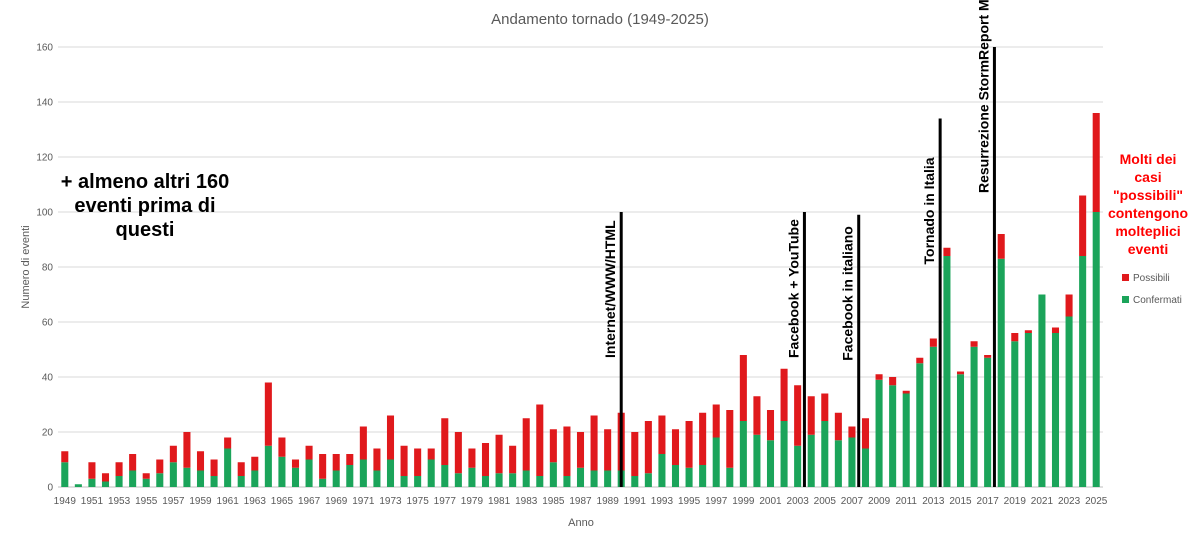 This screenshot has width=1200, height=544. I want to click on x-tick-label: 1951, so click(92, 501).